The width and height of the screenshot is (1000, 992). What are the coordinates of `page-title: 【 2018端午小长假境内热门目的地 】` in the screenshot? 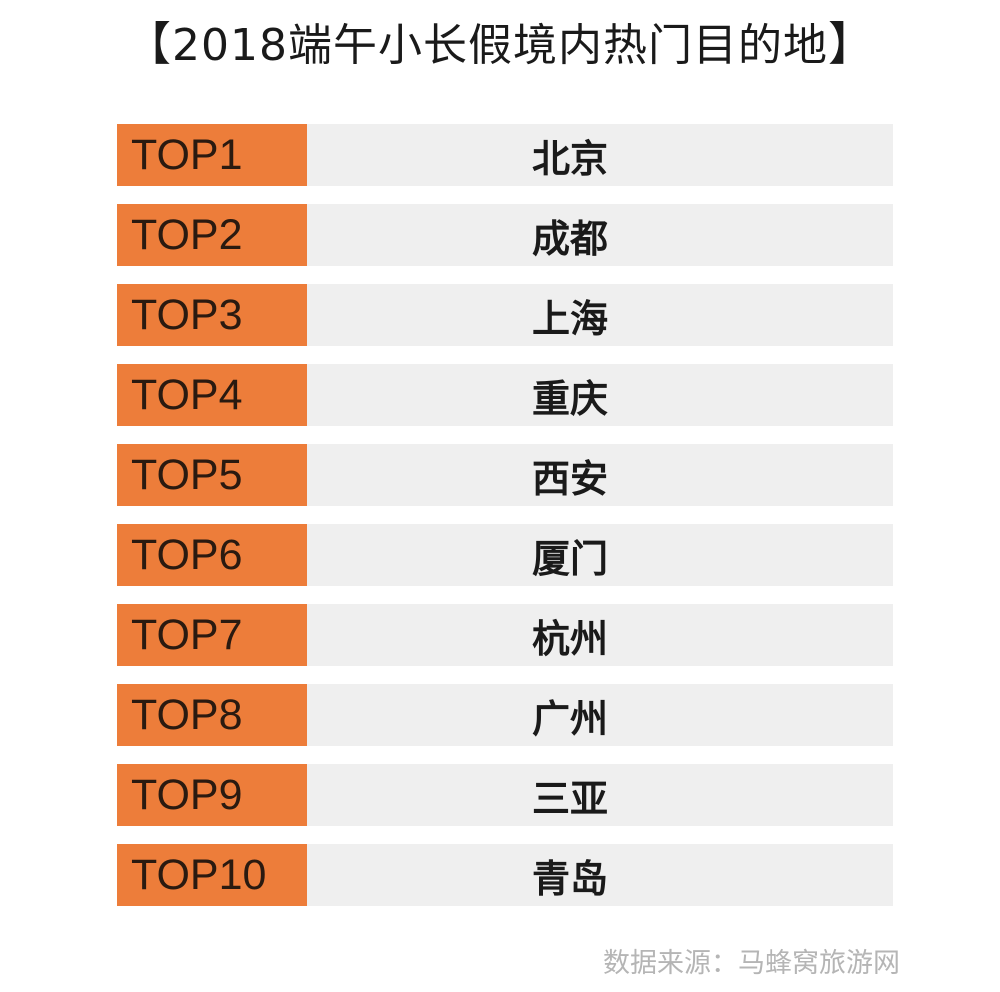 It's located at (500, 41).